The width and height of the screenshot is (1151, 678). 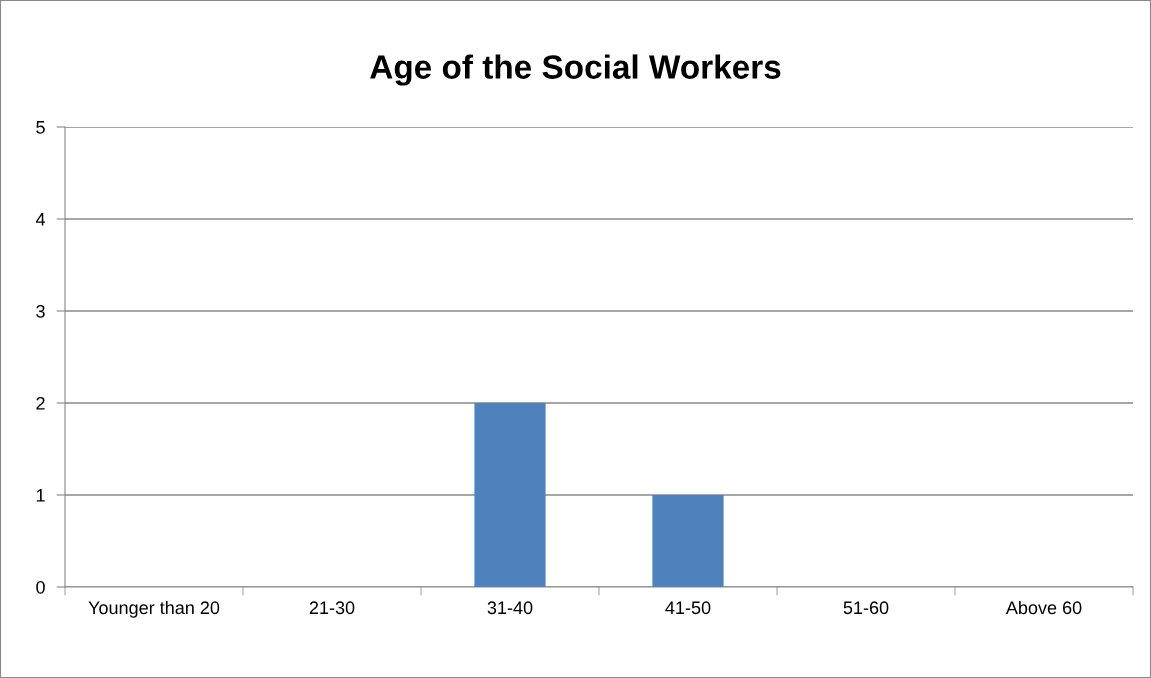 I want to click on x-tick-label: 21-30, so click(x=332, y=608).